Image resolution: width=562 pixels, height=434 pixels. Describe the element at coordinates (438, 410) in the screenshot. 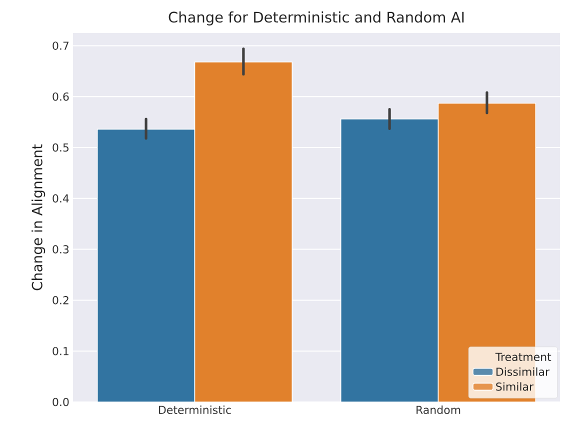

I see `x-tick-label: Random` at that location.